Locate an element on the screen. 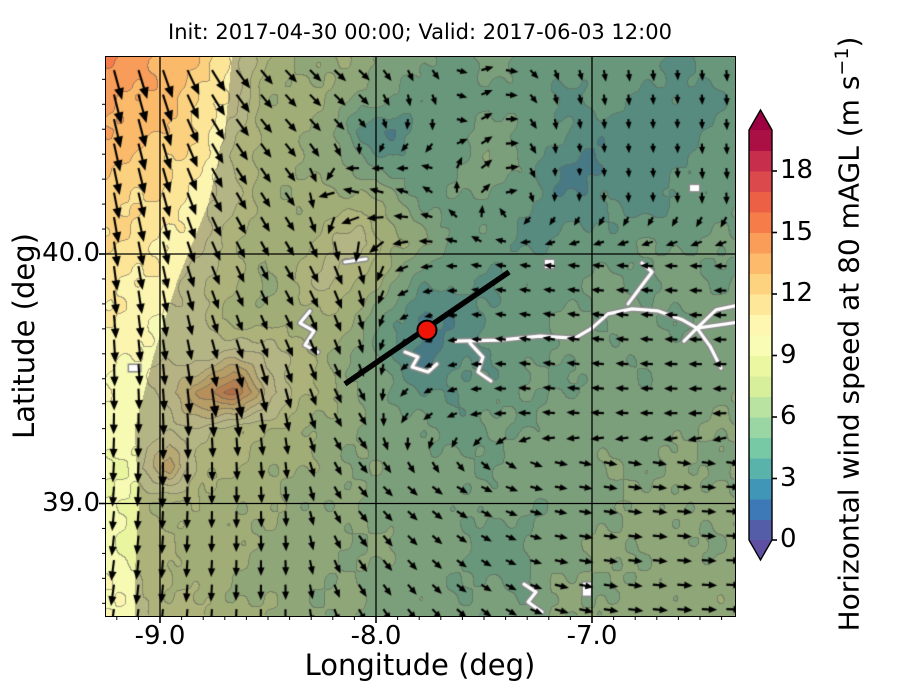  colorbar-tick-label: 3 is located at coordinates (788, 477).